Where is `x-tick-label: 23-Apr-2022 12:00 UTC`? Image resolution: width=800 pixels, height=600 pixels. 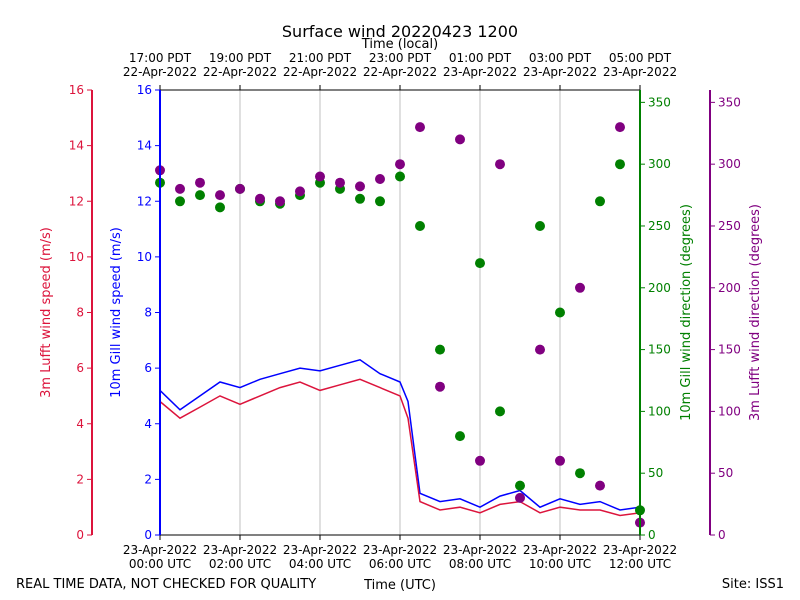 x-tick-label: 23-Apr-2022 12:00 UTC is located at coordinates (640, 557).